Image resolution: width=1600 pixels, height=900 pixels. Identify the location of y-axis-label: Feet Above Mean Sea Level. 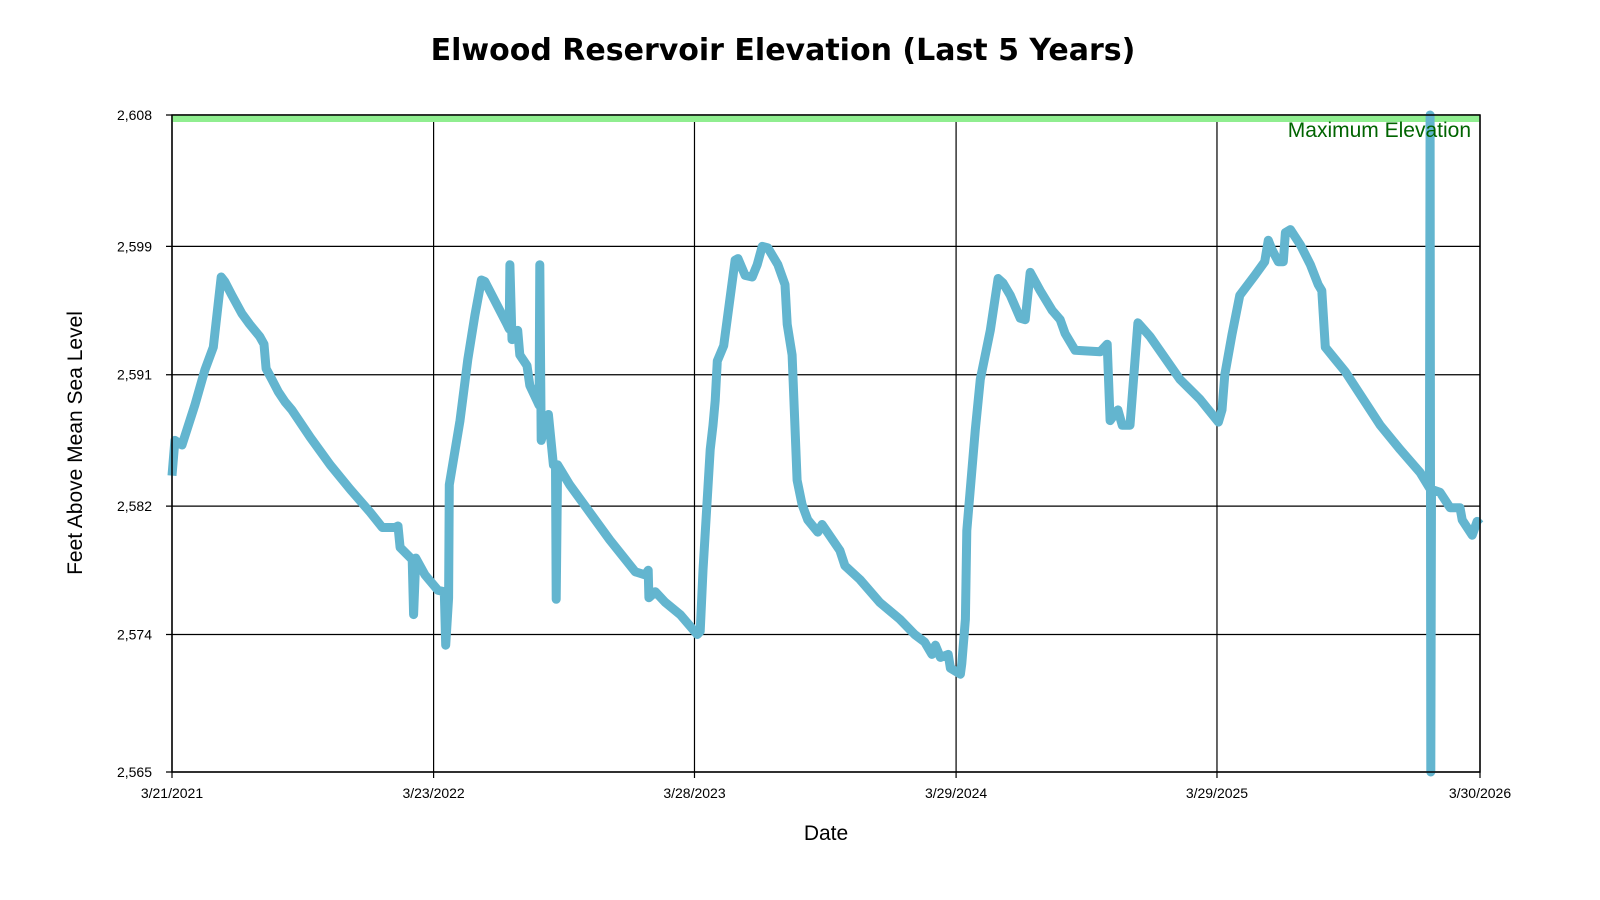
(75, 443).